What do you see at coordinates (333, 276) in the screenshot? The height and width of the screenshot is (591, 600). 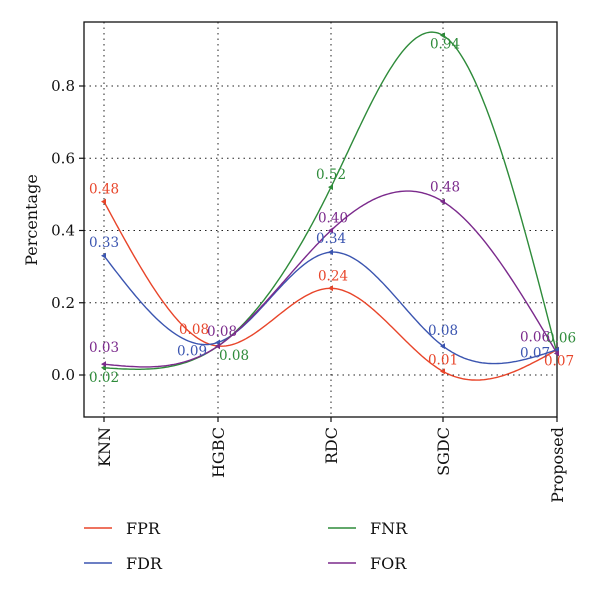 I see `data-label-fpr: 0.24` at bounding box center [333, 276].